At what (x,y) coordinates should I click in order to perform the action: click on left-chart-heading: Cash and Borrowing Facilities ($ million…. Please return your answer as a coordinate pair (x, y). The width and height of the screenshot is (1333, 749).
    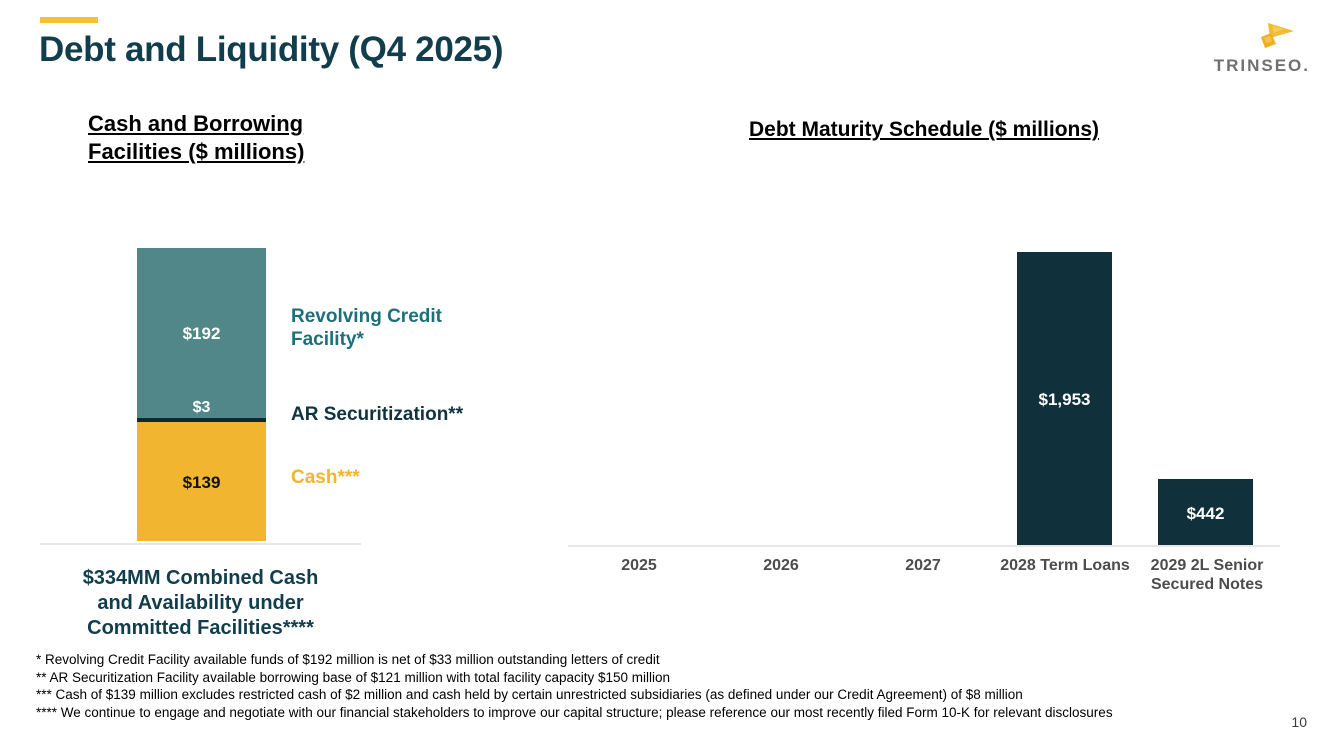
    Looking at the image, I should click on (196, 137).